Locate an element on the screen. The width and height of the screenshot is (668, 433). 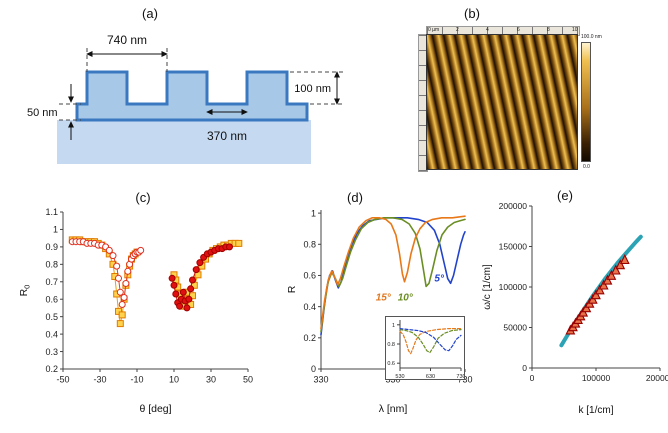
afm-image is located at coordinates (502, 102).